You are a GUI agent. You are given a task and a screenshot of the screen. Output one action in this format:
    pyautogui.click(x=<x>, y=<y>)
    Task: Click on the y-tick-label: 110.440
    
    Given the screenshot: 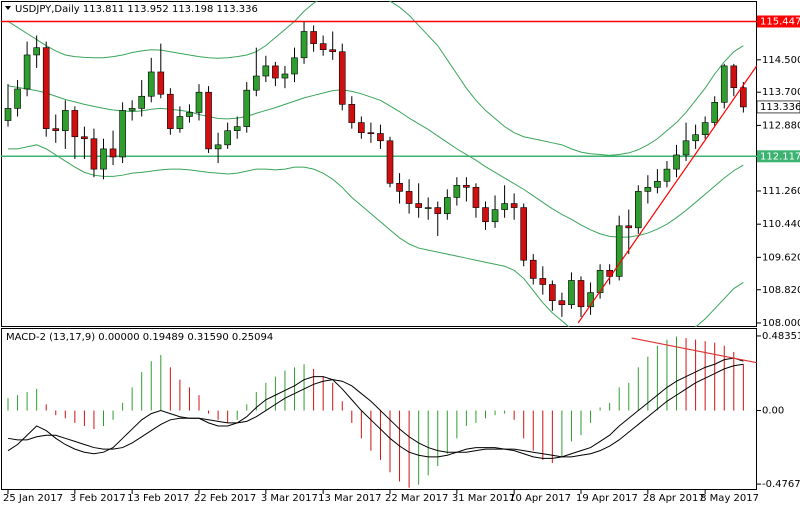 What is the action you would take?
    pyautogui.click(x=781, y=224)
    